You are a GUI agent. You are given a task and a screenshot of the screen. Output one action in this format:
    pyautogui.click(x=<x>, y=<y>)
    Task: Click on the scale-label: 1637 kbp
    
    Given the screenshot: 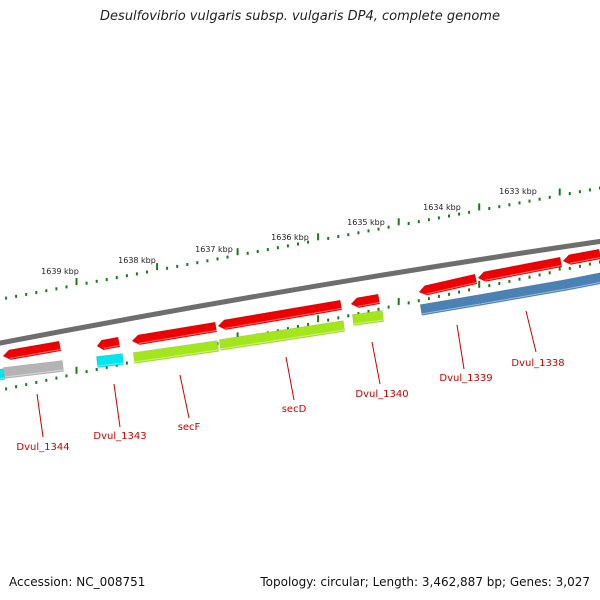 What is the action you would take?
    pyautogui.click(x=214, y=249)
    